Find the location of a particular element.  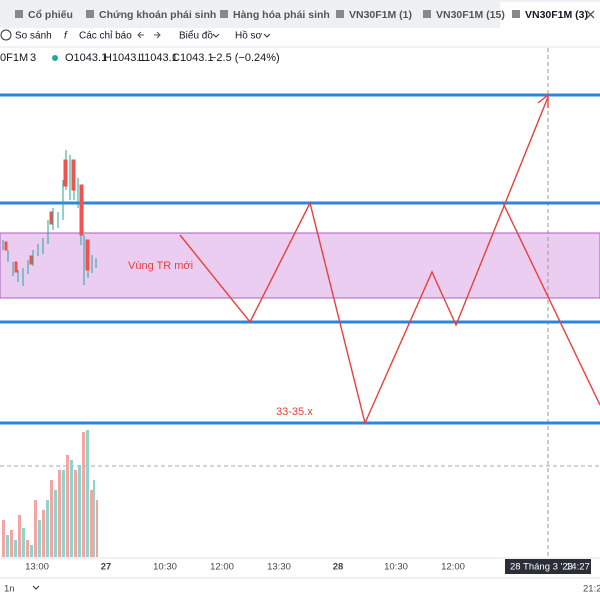

x-label: 27 is located at coordinates (106, 567).